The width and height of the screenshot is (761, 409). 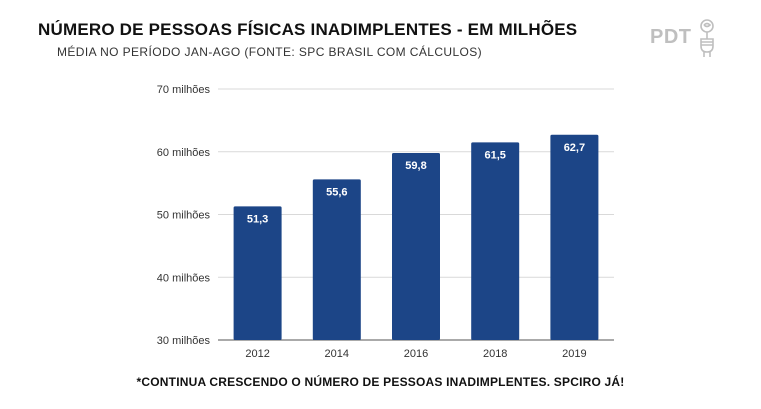 What do you see at coordinates (184, 216) in the screenshot?
I see `y-tick-label: 50 milhões` at bounding box center [184, 216].